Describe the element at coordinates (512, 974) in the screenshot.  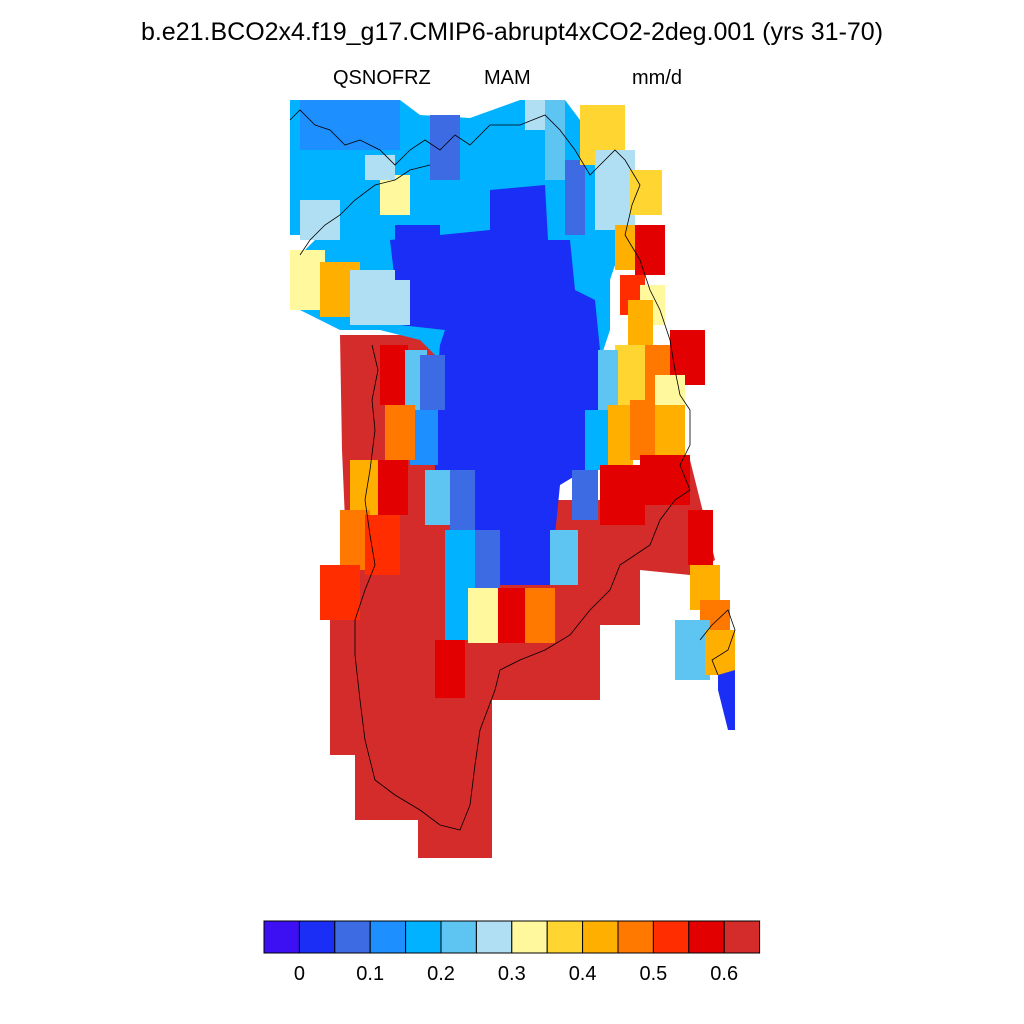
I see `colorbar-tick-label: 0.3` at that location.